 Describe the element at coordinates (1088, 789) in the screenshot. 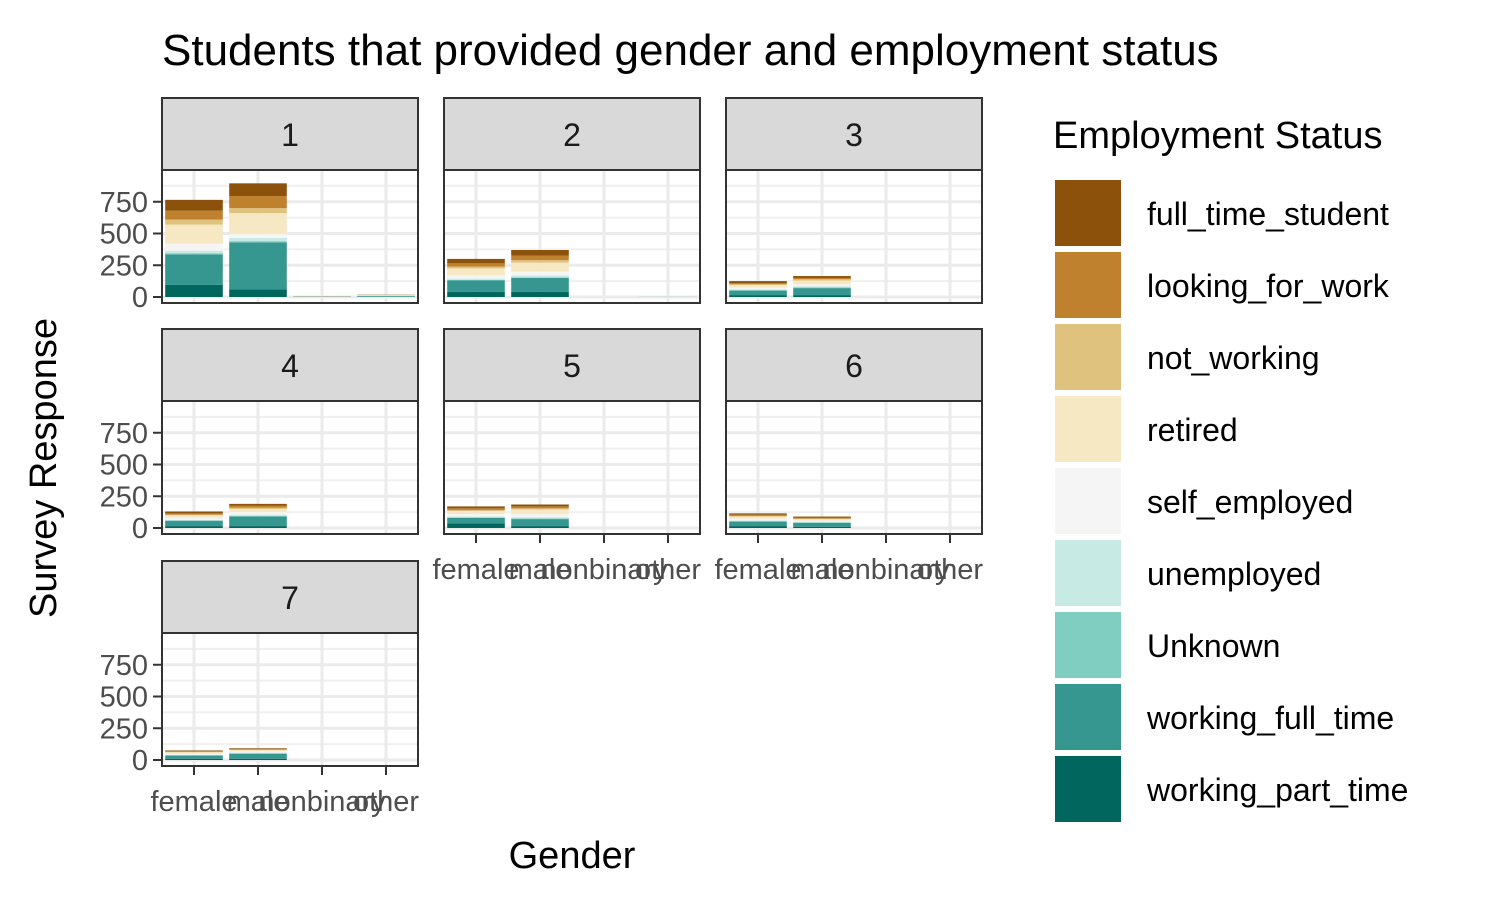

I see `legend-key-working_part_time` at that location.